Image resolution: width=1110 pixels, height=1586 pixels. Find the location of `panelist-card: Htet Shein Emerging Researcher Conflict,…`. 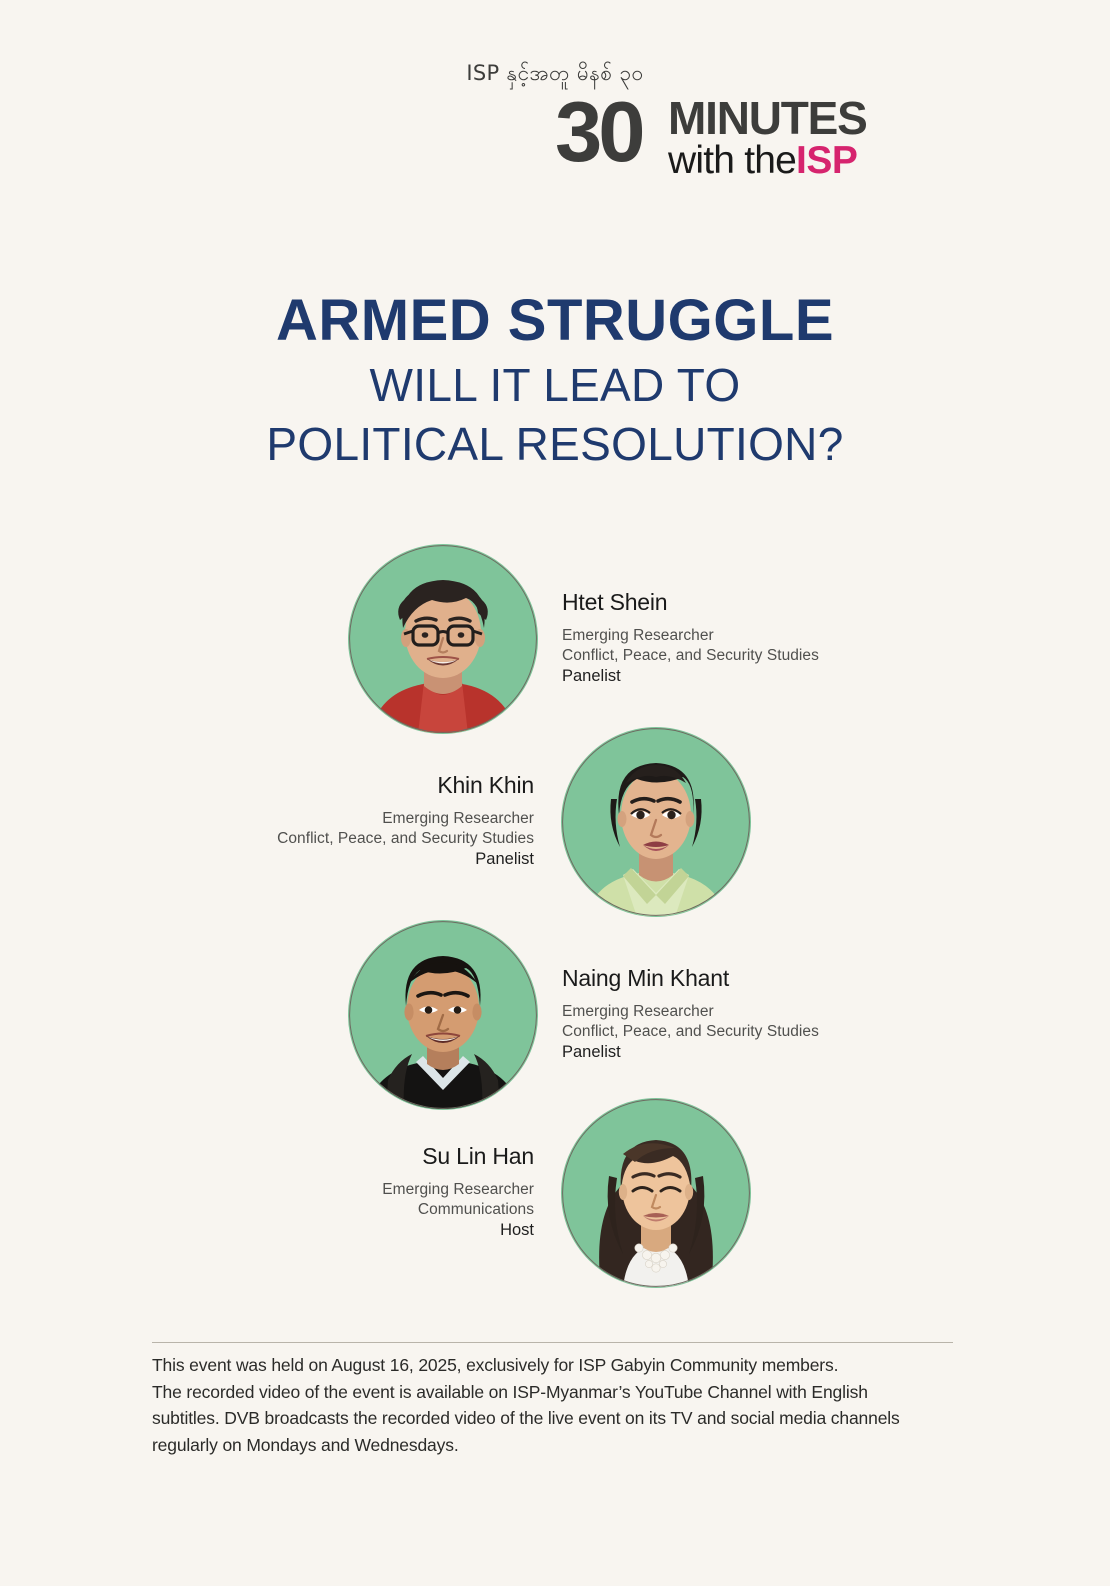

panelist-card: Htet Shein Emerging Researcher Conflict,… is located at coordinates (555, 640).